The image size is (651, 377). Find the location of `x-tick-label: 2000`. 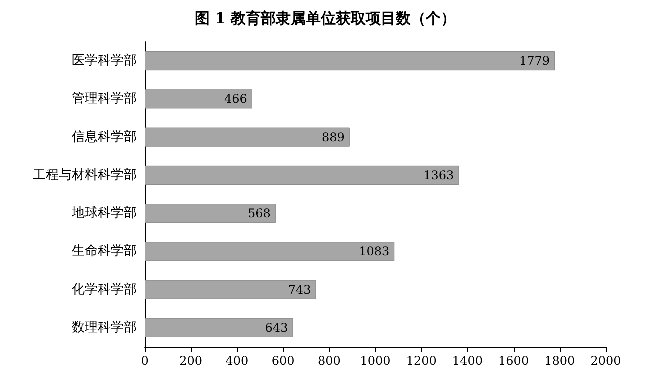

x-tick-label: 2000 is located at coordinates (606, 361).